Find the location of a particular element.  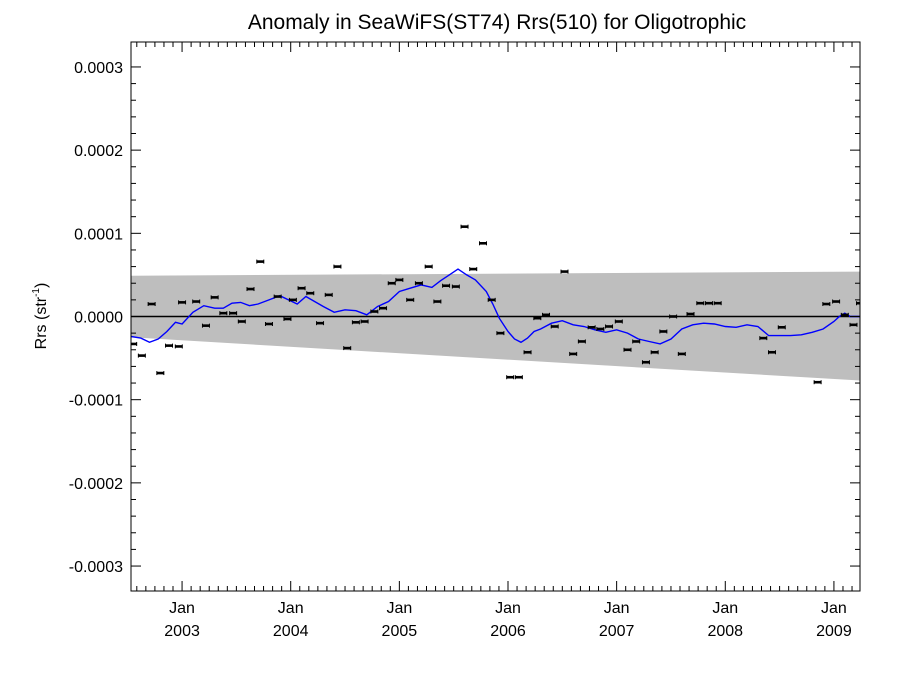

x-tick-label-year: 2009 is located at coordinates (834, 631).